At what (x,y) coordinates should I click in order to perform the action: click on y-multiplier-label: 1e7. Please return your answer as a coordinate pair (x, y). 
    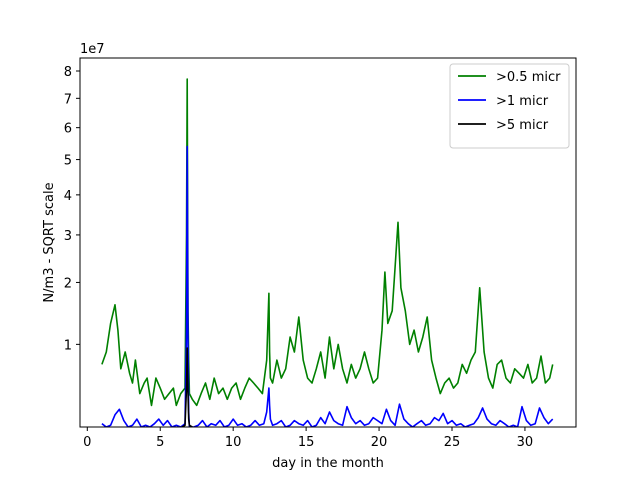
    Looking at the image, I should click on (92, 49).